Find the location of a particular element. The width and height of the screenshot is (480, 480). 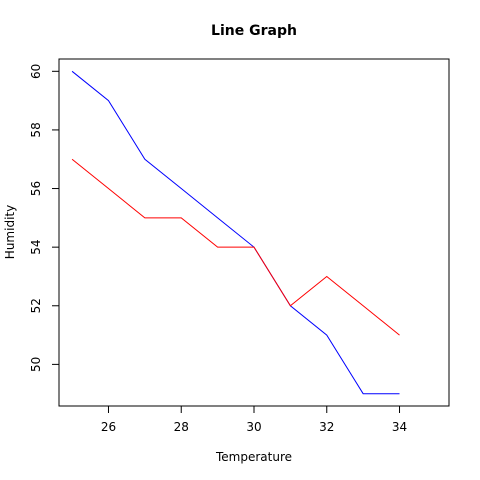

y-axis: 50 52 54 56 58 60 is located at coordinates (44, 218).